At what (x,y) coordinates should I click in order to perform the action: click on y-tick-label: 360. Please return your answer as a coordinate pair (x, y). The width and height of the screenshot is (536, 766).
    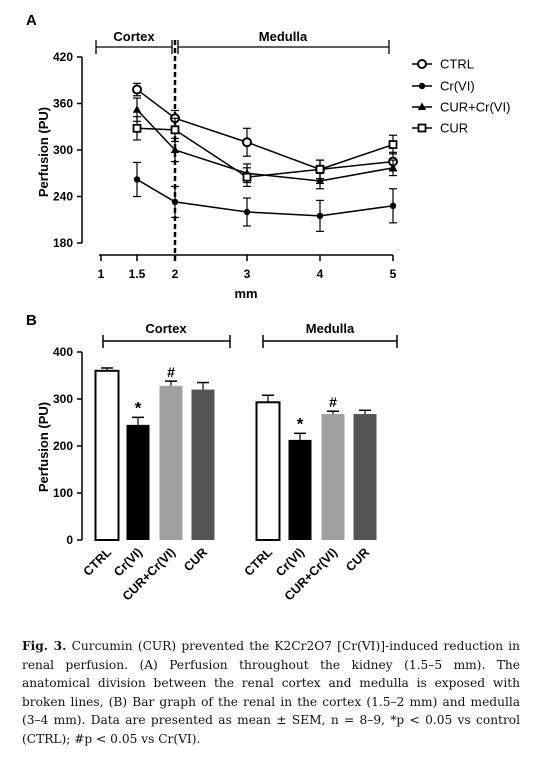
    Looking at the image, I should click on (63, 104).